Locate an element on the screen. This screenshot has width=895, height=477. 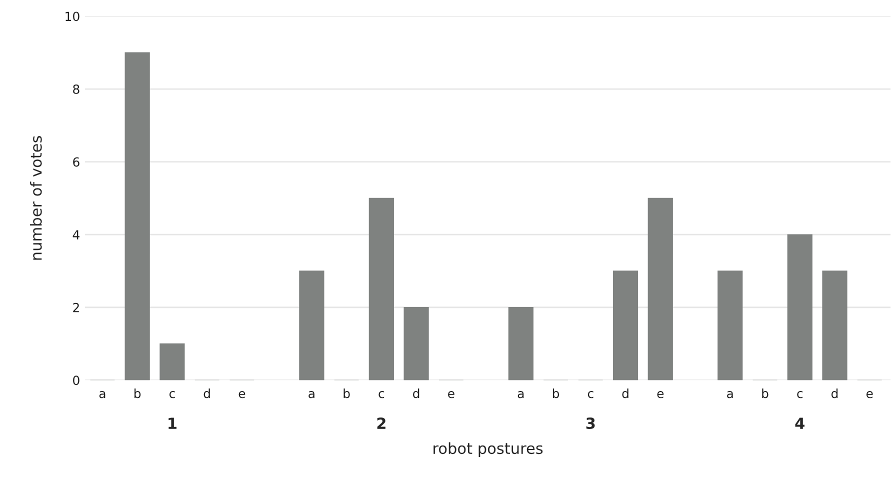
y-tick-label: 2 is located at coordinates (76, 307).